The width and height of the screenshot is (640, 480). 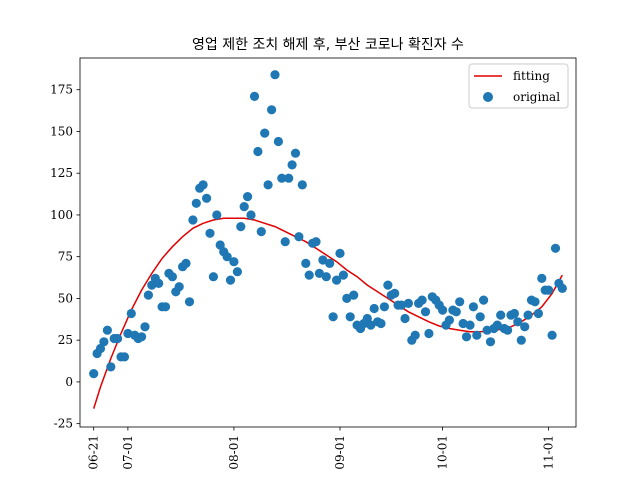 What do you see at coordinates (488, 97) in the screenshot?
I see `legend-original-swatch` at bounding box center [488, 97].